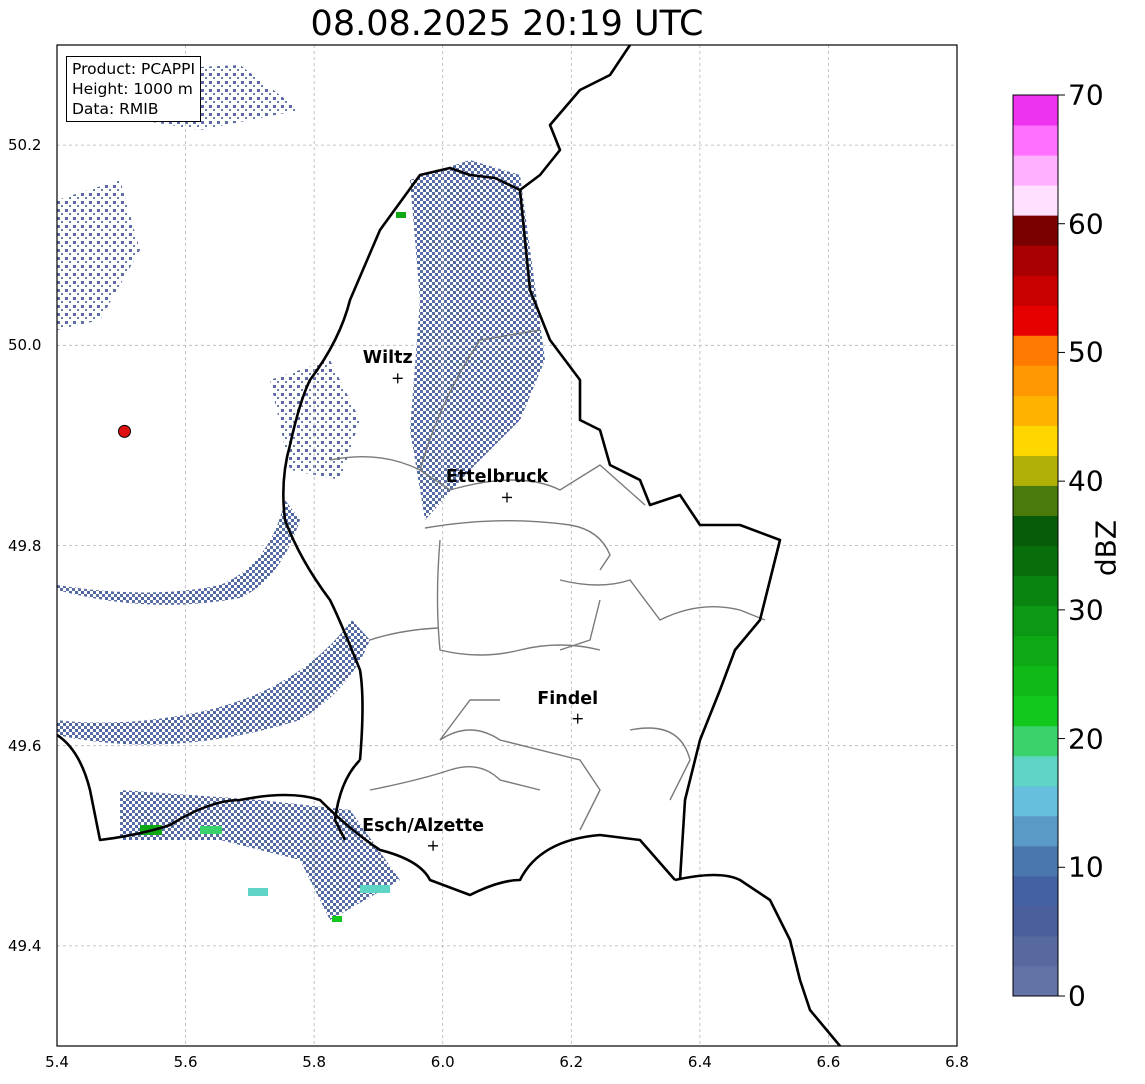  Describe the element at coordinates (25, 545) in the screenshot. I see `y-tick-label: 49.8` at that location.